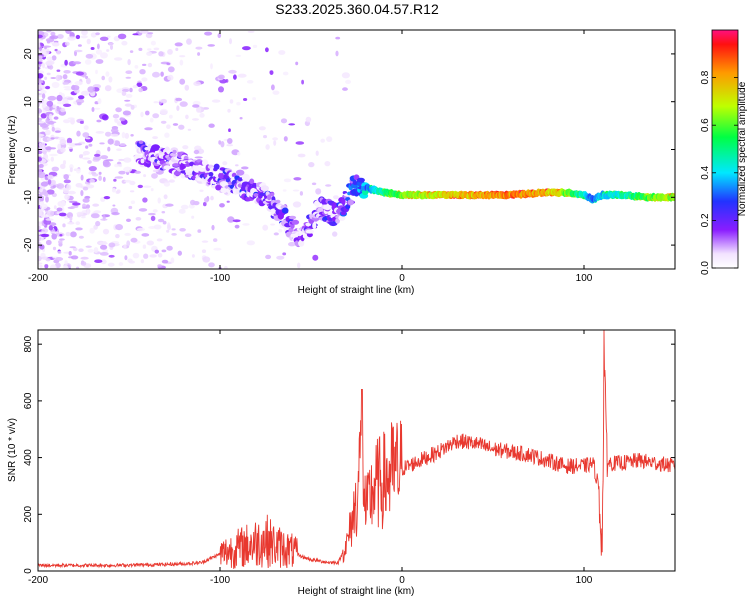 The height and width of the screenshot is (600, 750). What do you see at coordinates (28, 514) in the screenshot?
I see `y-tick-label: 200` at bounding box center [28, 514].